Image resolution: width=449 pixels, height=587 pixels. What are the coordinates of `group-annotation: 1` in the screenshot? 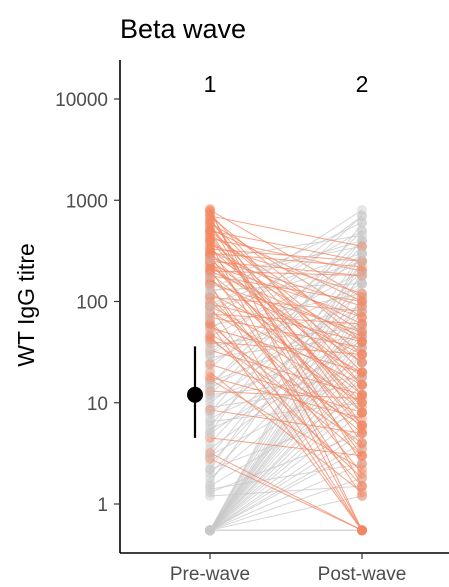 It's located at (210, 84).